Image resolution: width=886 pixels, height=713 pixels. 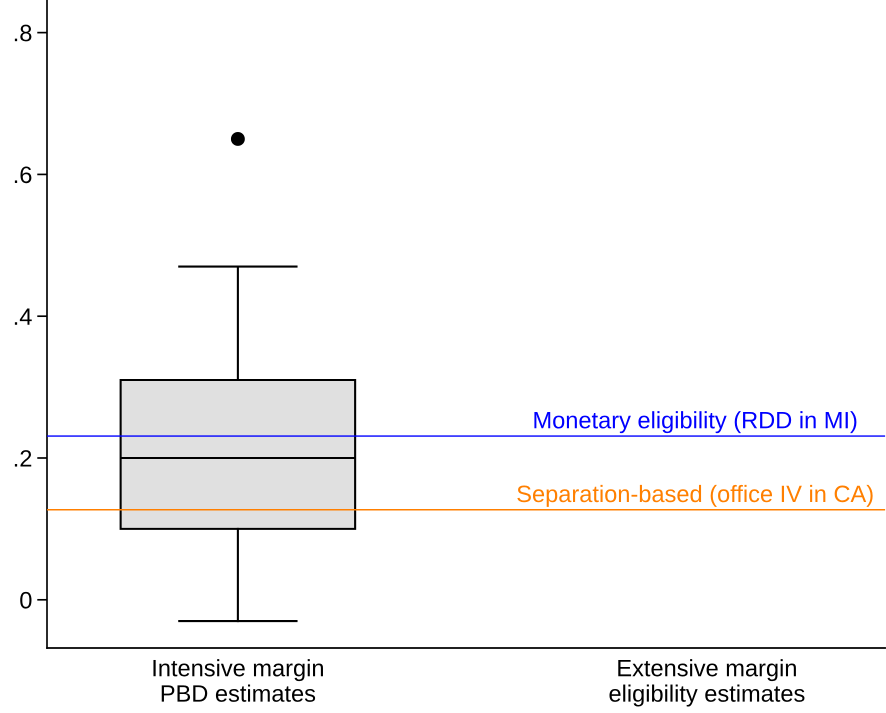 I want to click on x-tick-label: Extensive margin eligibility estimates, so click(x=706, y=683).